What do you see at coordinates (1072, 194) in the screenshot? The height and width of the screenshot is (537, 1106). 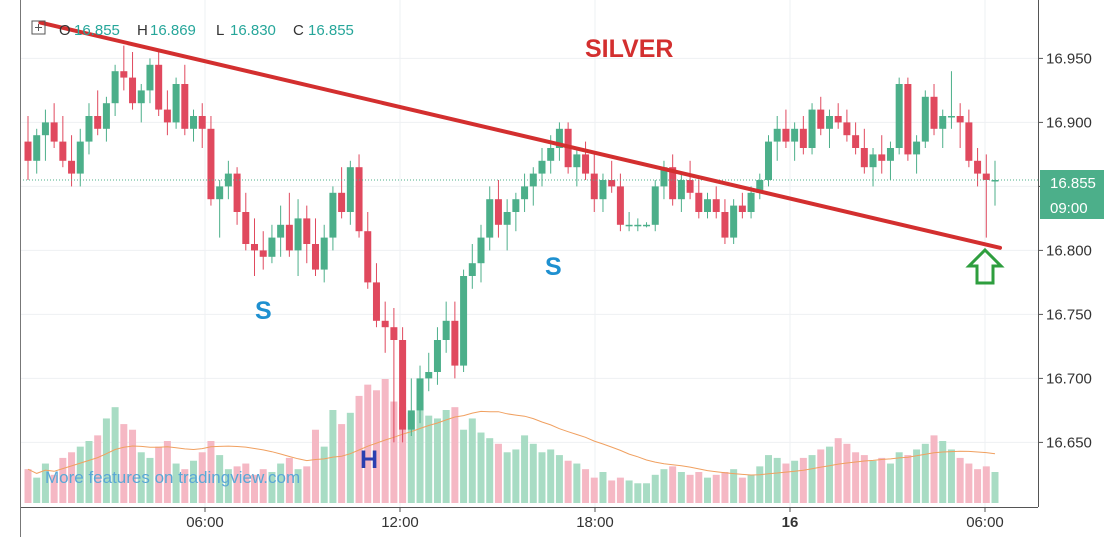 I see `price-badge: 16.855 09:00` at bounding box center [1072, 194].